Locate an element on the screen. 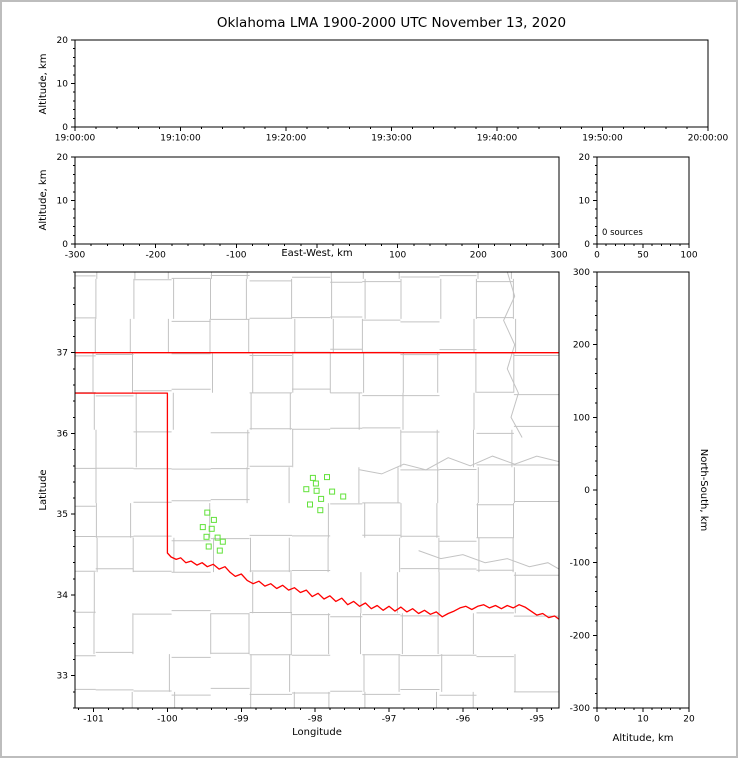  tick-labels: -300 -200 -100 100 200 300 0 10 20 is located at coordinates (312, 207).